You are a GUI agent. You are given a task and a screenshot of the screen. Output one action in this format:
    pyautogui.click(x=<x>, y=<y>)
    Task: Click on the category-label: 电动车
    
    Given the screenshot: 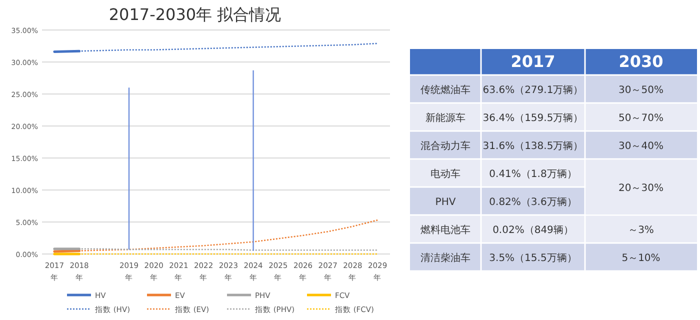 What is the action you would take?
    pyautogui.click(x=445, y=174)
    